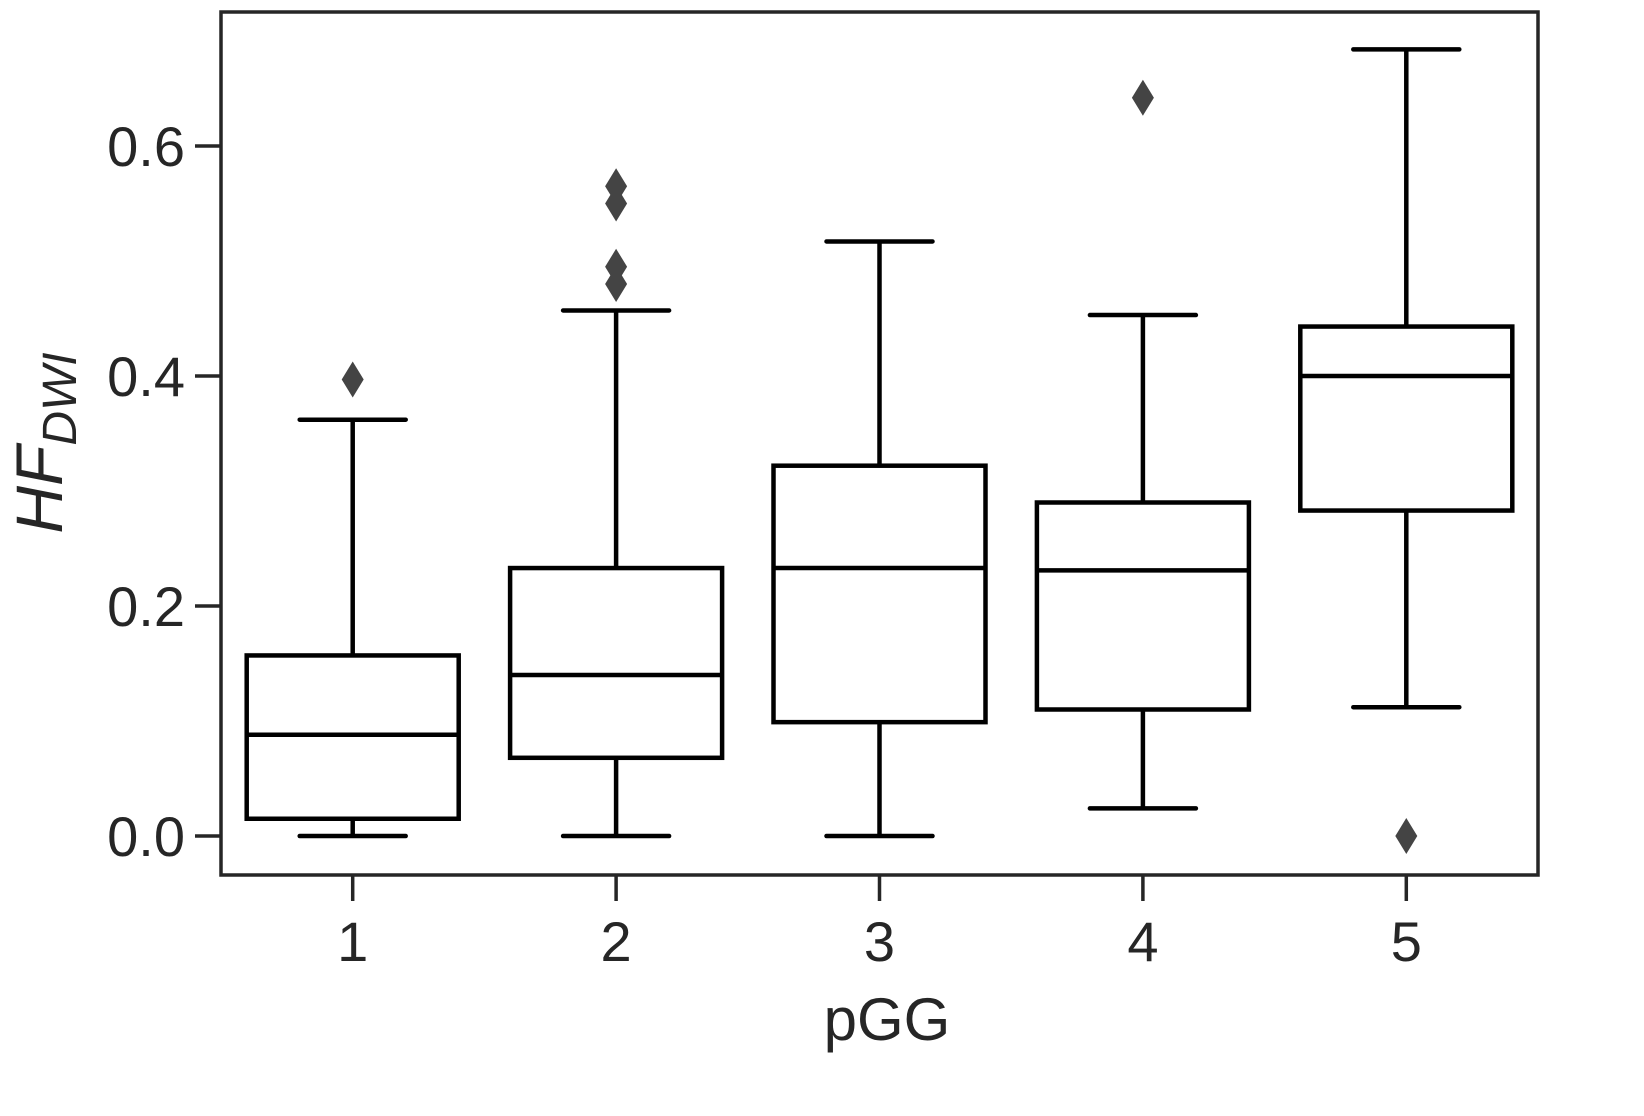 This screenshot has width=1644, height=1116. What do you see at coordinates (879, 941) in the screenshot?
I see `x-tick-label: 3` at bounding box center [879, 941].